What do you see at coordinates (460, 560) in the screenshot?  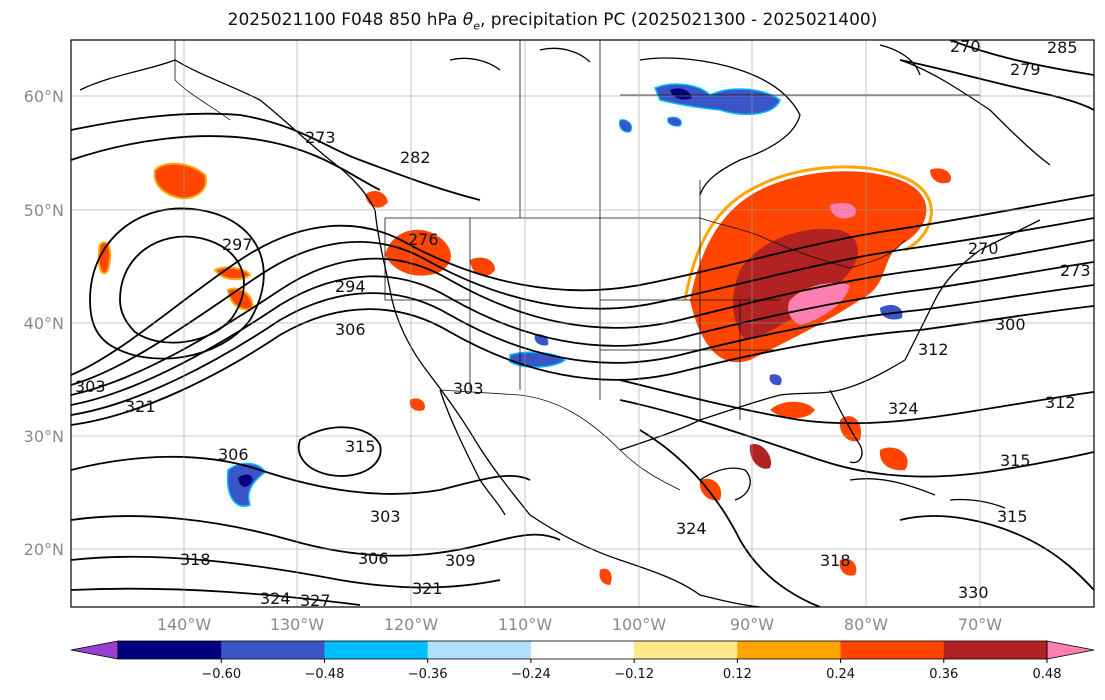 I see `contour-label: 309` at bounding box center [460, 560].